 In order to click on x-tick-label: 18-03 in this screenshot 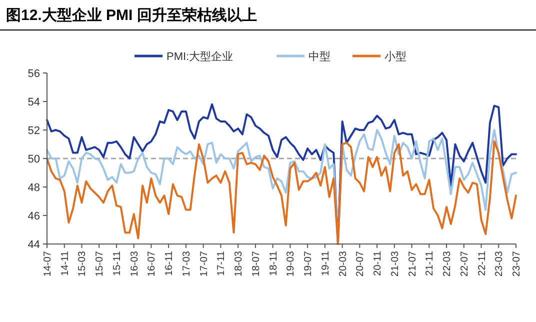, I will do `click(239, 263)`.